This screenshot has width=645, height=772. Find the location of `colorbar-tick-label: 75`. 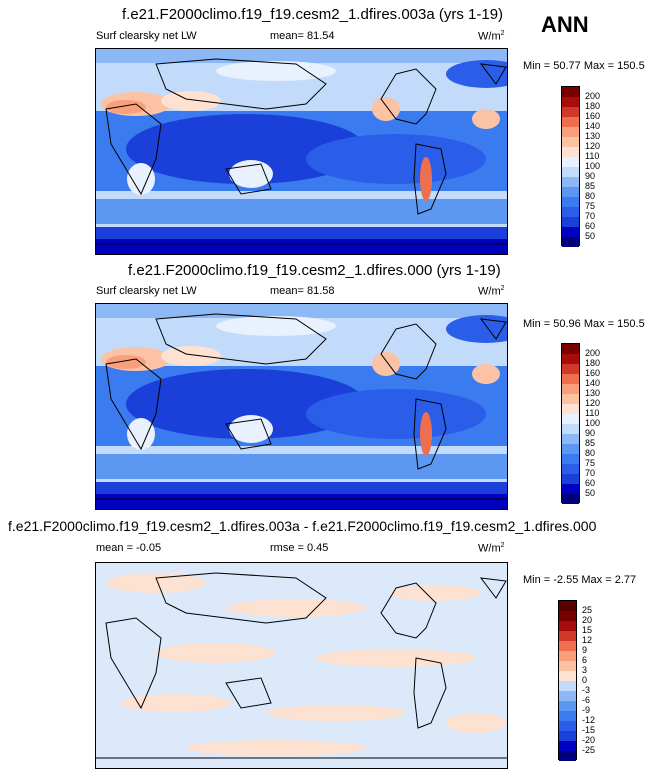

colorbar-tick-label: 75 is located at coordinates (590, 463).